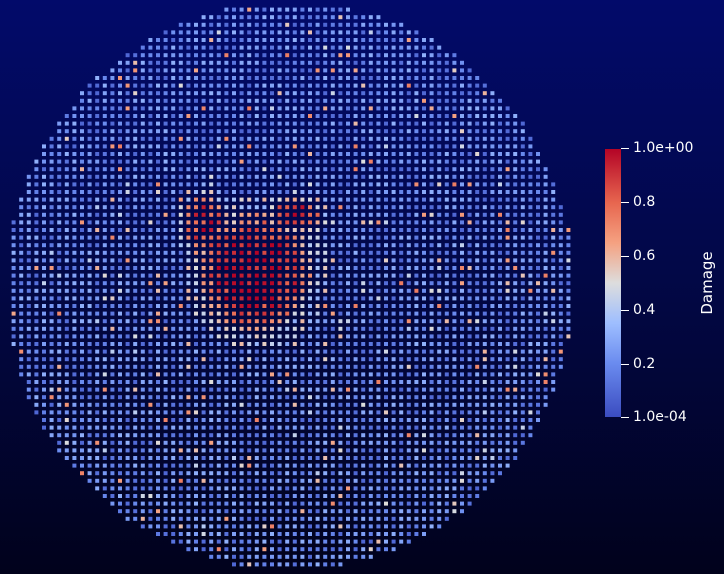 The image size is (724, 574). Describe the element at coordinates (644, 202) in the screenshot. I see `colorbar-label-0.8: 0.8` at that location.